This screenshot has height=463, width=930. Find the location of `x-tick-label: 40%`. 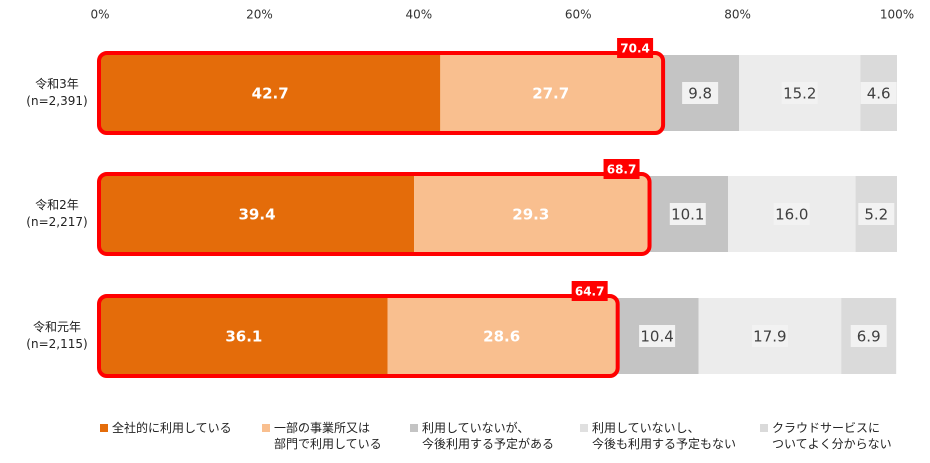

x-tick-label: 40% is located at coordinates (418, 15).